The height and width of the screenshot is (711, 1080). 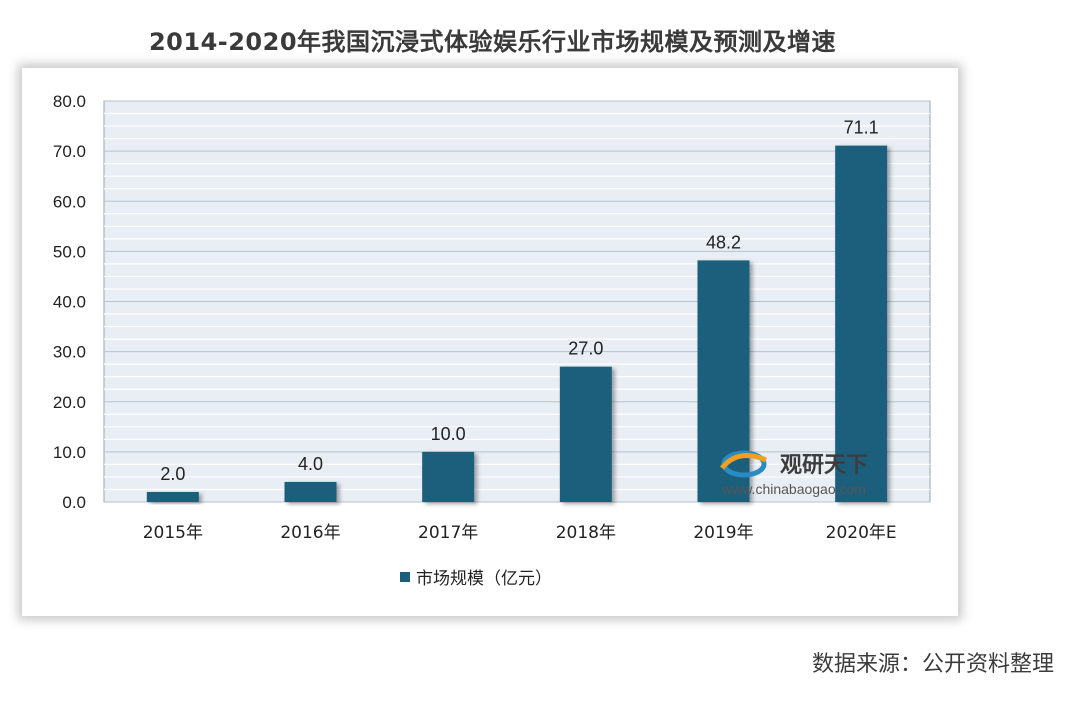 What do you see at coordinates (74, 502) in the screenshot?
I see `y-tick-label: 0.0` at bounding box center [74, 502].